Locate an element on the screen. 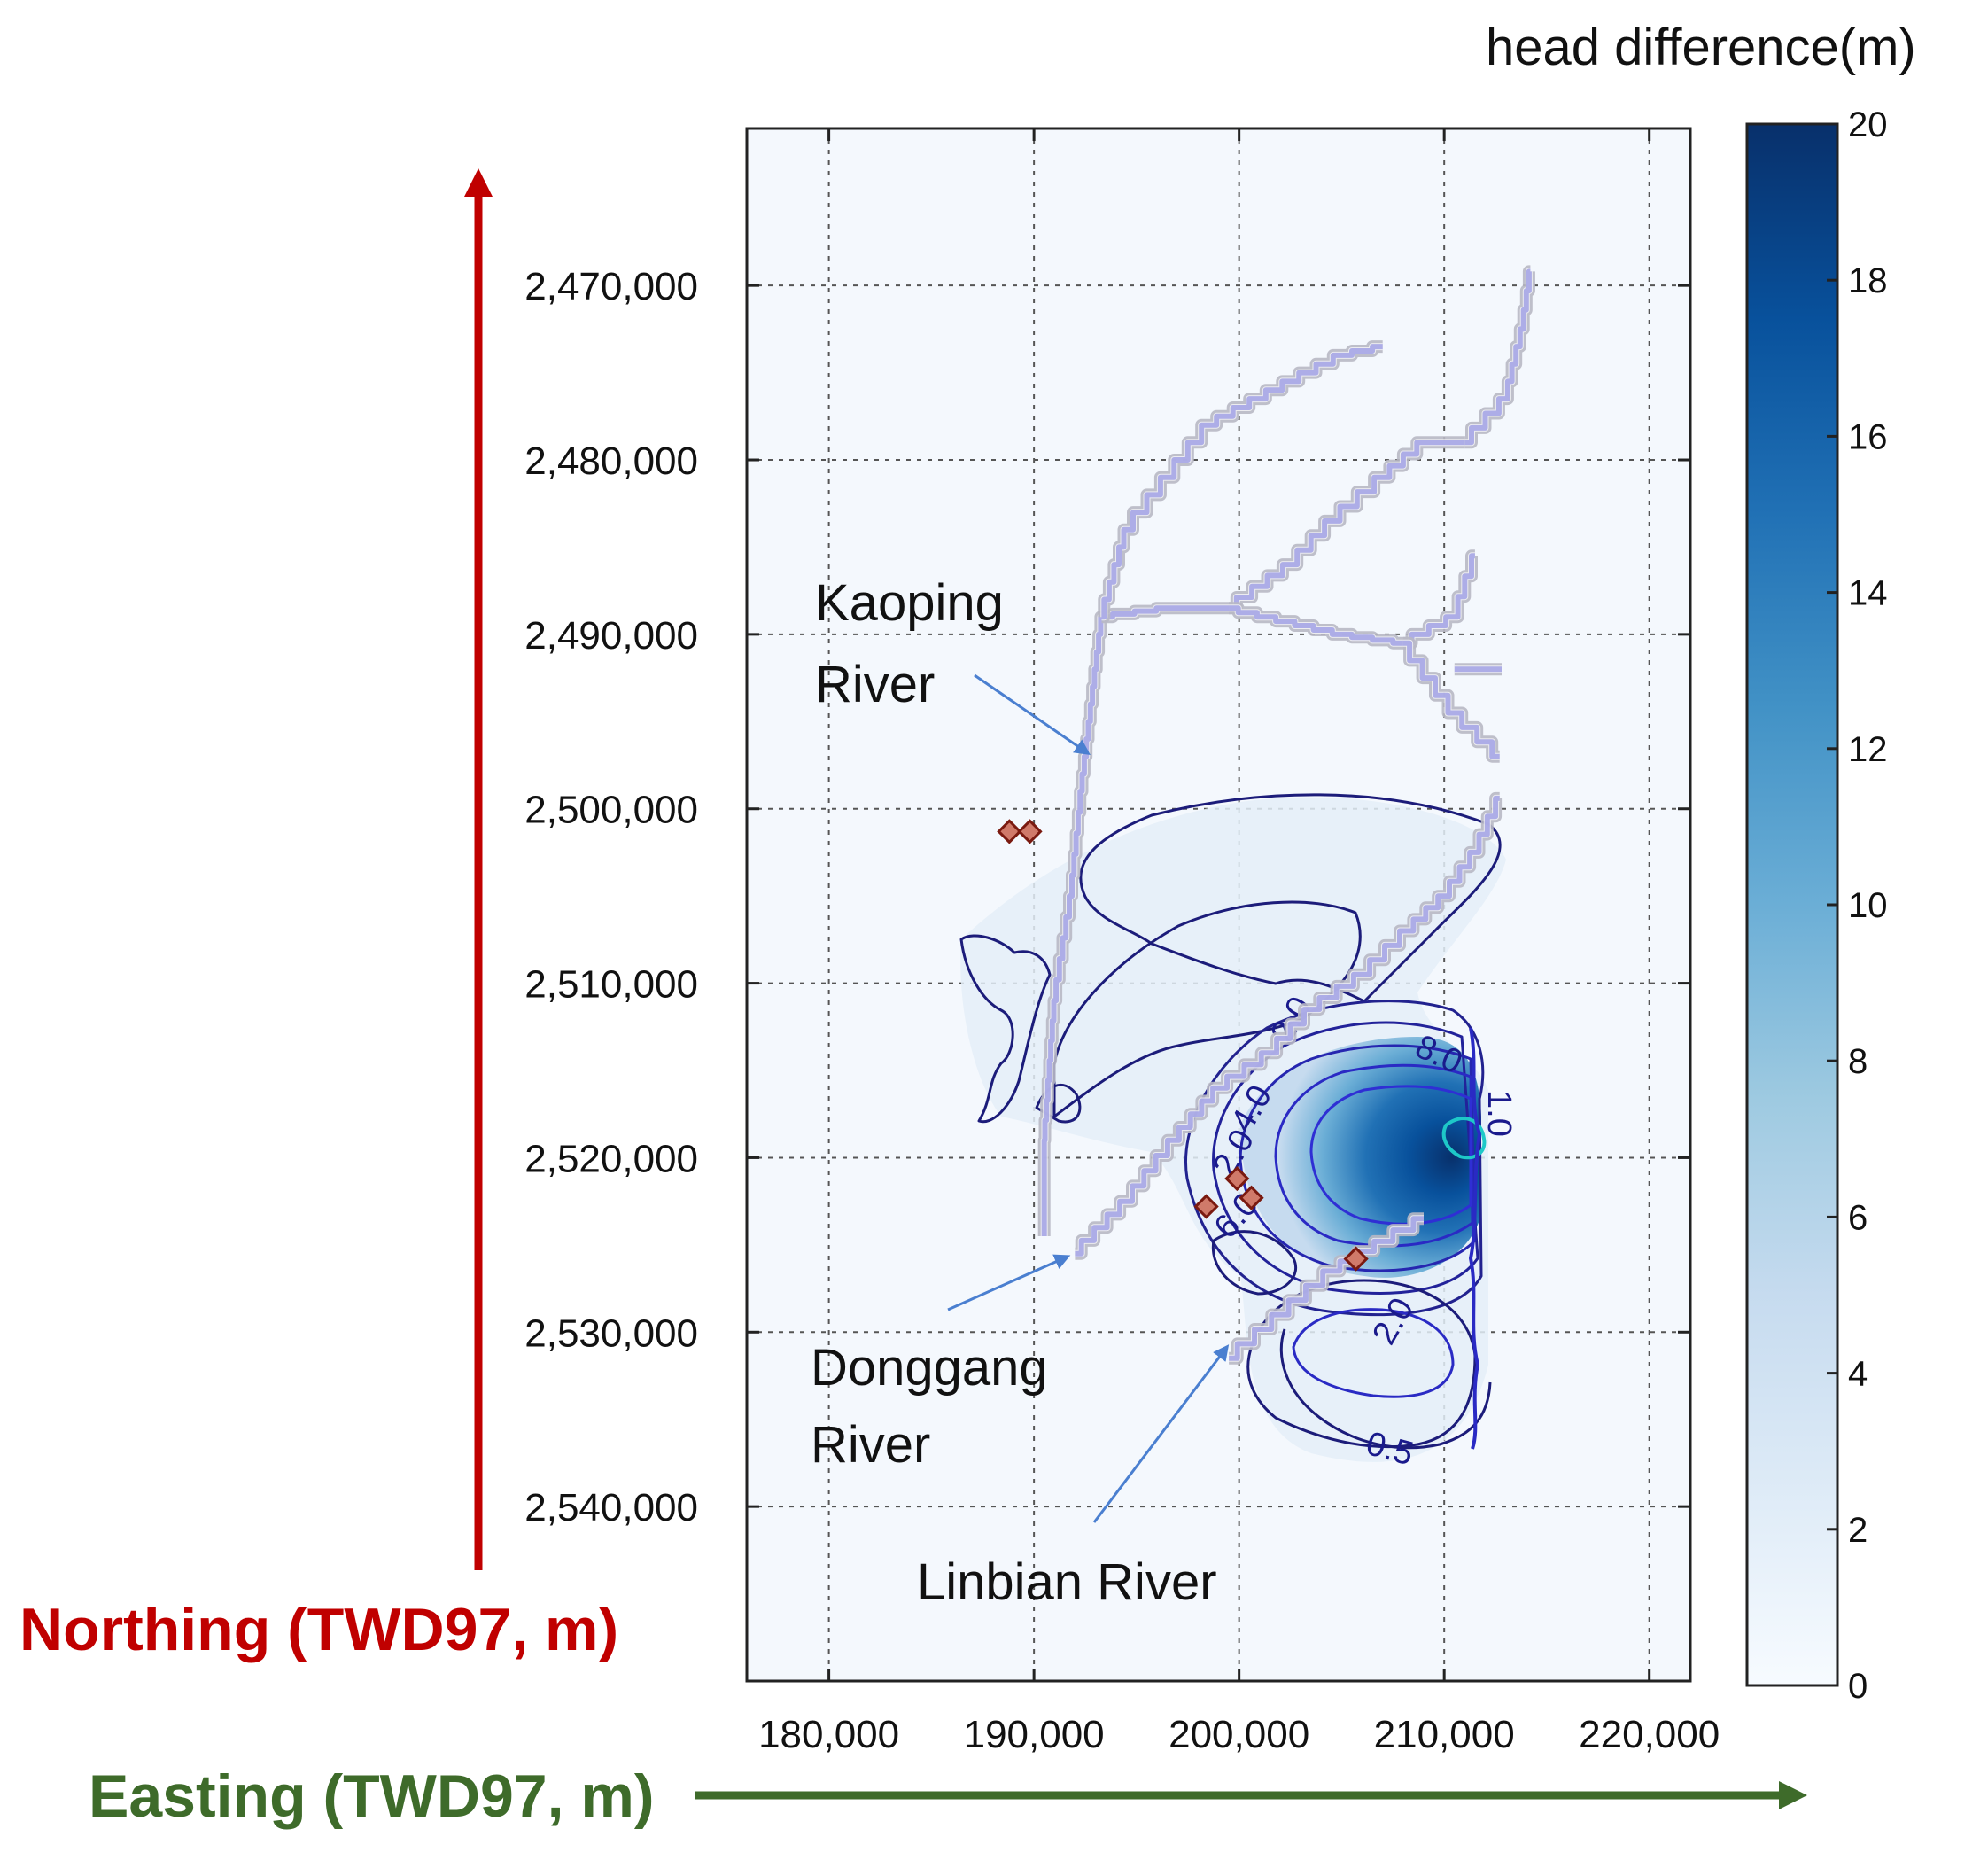  contour-label: 1.0 is located at coordinates (1499, 1113).